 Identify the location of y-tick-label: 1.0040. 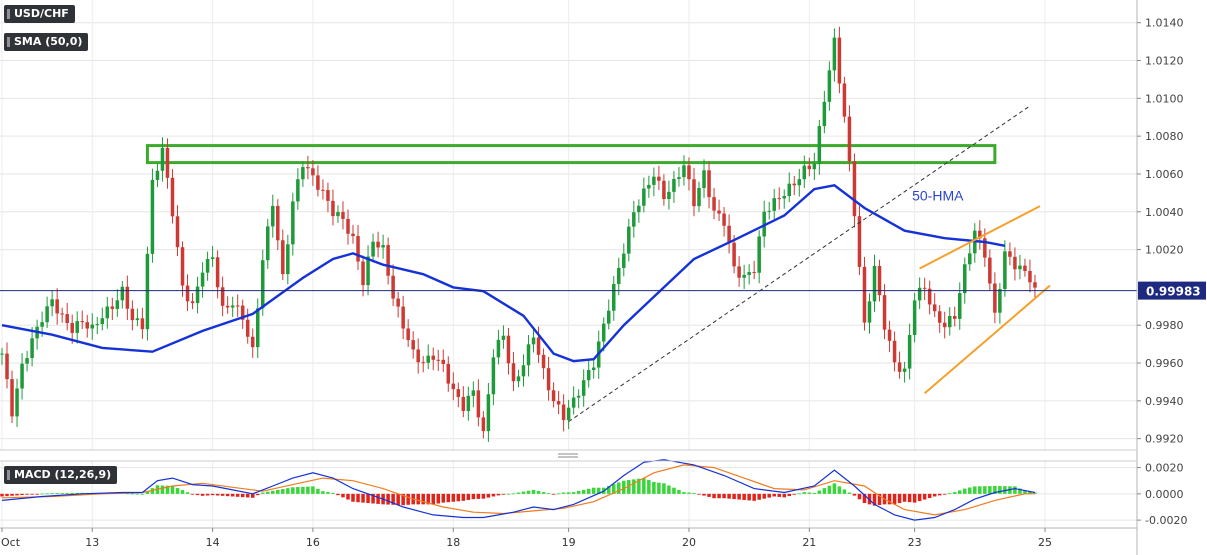
(1164, 212).